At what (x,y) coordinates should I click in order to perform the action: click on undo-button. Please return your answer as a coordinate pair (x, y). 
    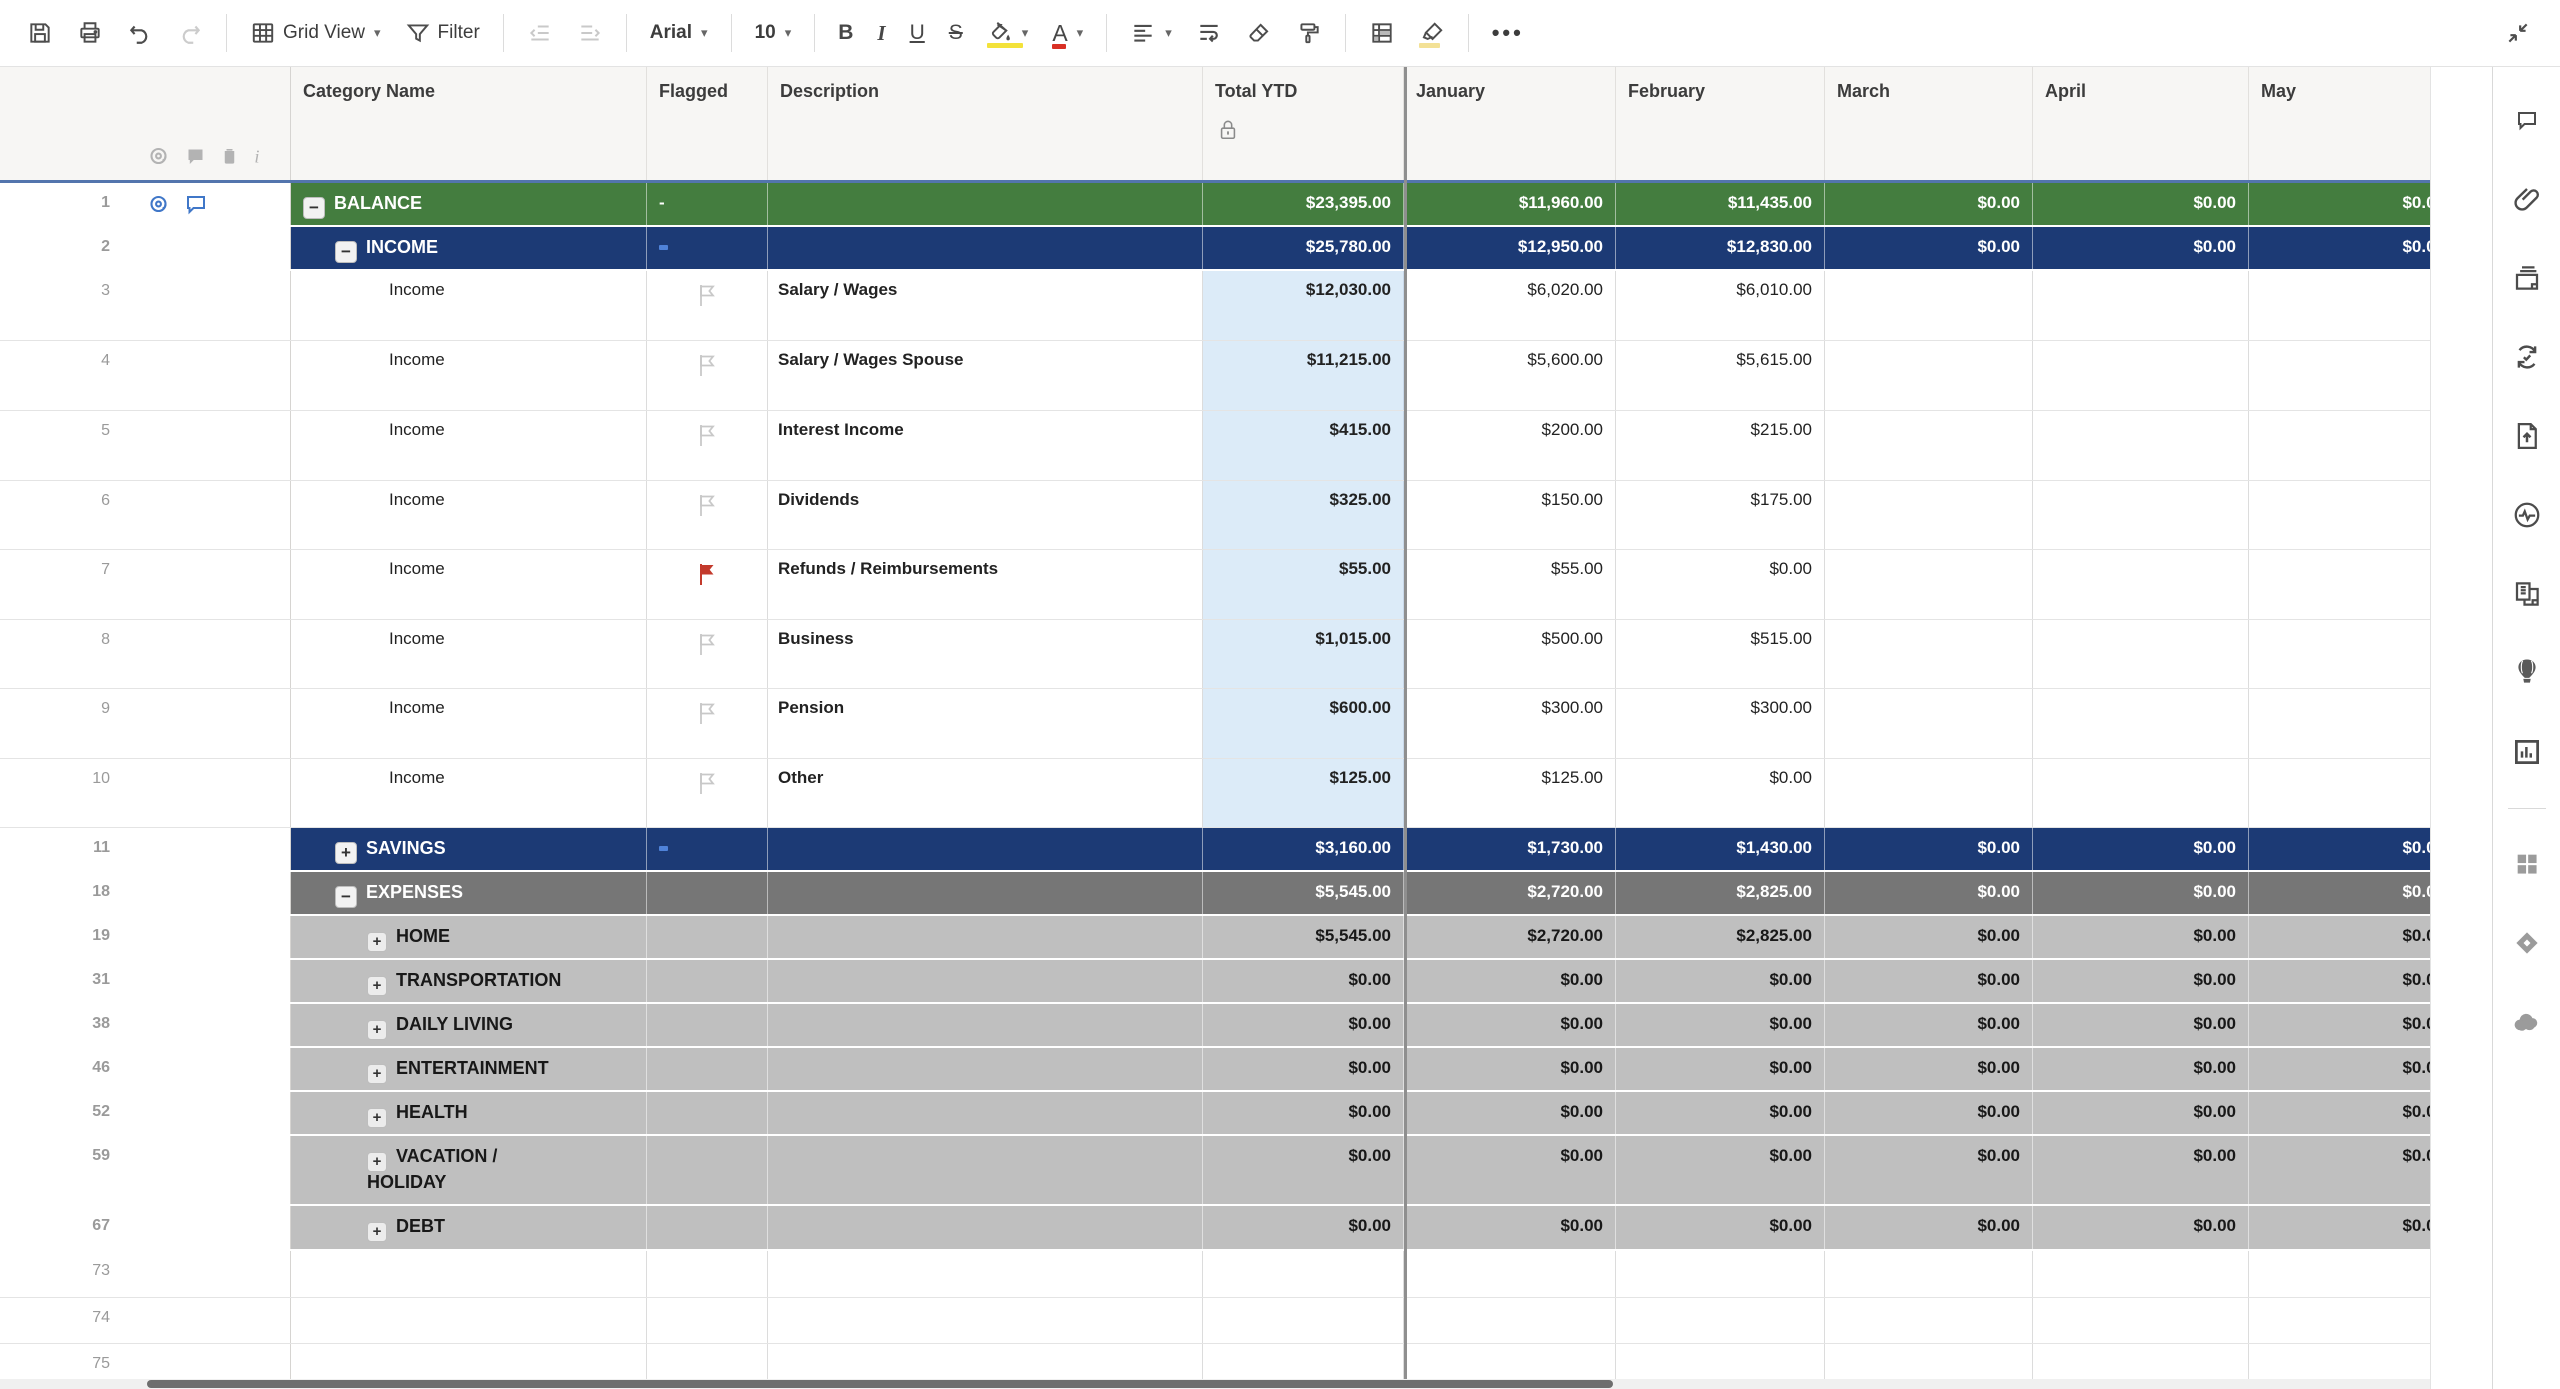
    Looking at the image, I should click on (140, 33).